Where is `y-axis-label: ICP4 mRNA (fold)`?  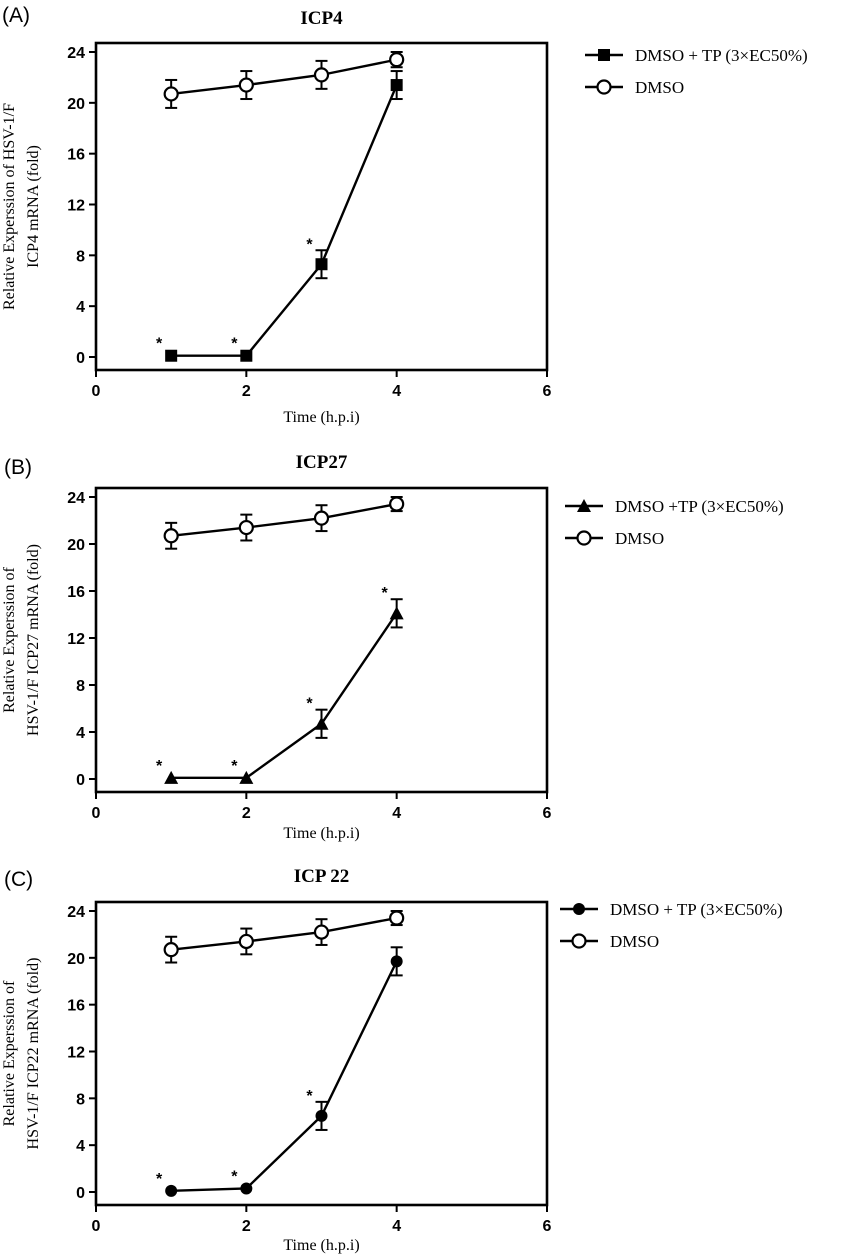
y-axis-label: ICP4 mRNA (fold) is located at coordinates (33, 206).